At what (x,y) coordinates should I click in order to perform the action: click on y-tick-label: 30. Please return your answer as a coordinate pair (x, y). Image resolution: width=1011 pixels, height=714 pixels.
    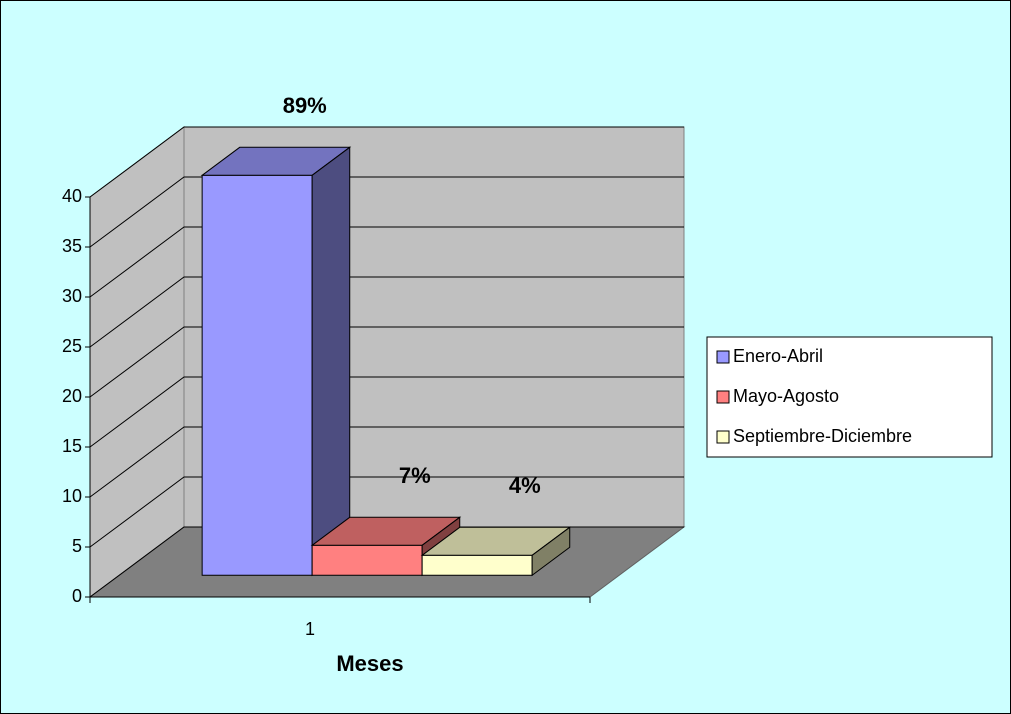
    Looking at the image, I should click on (72, 296).